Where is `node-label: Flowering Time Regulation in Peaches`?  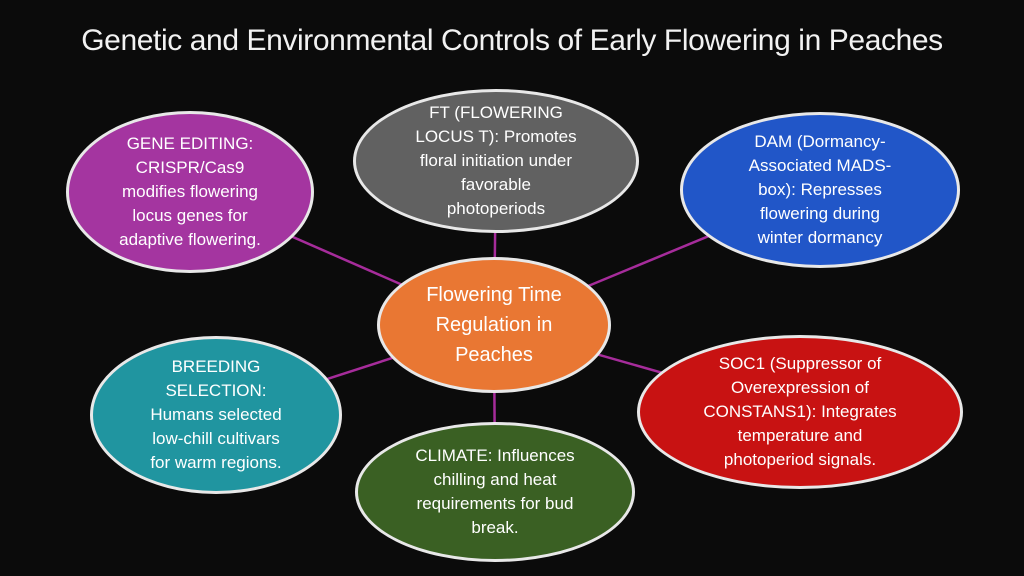
node-label: Flowering Time Regulation in Peaches is located at coordinates (494, 325).